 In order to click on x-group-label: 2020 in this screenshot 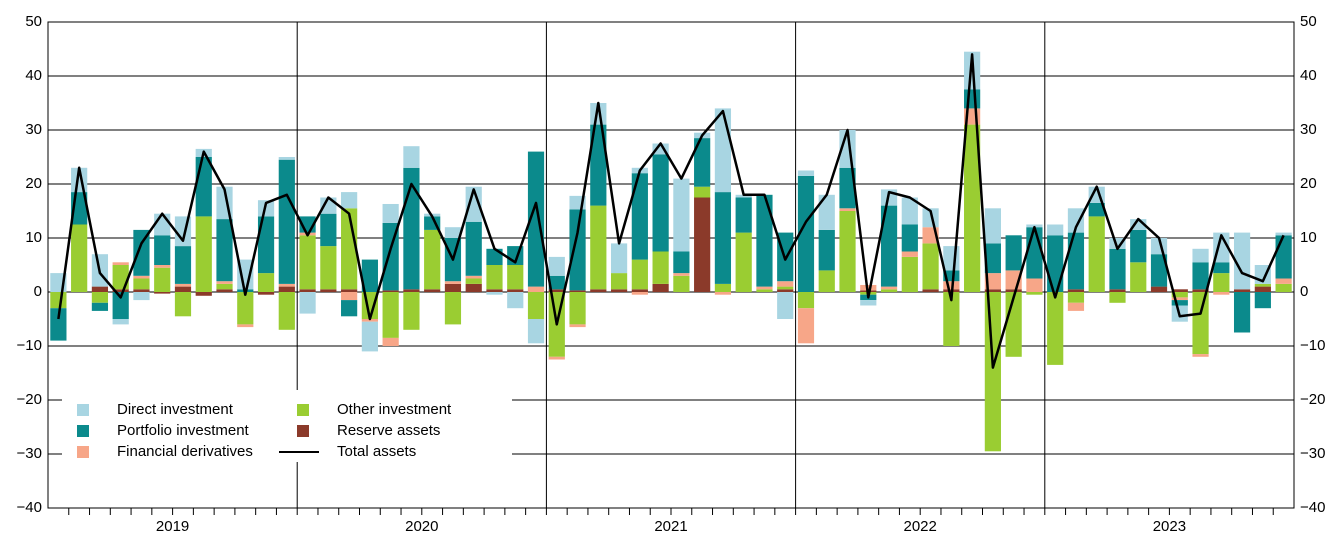, I will do `click(421, 526)`.